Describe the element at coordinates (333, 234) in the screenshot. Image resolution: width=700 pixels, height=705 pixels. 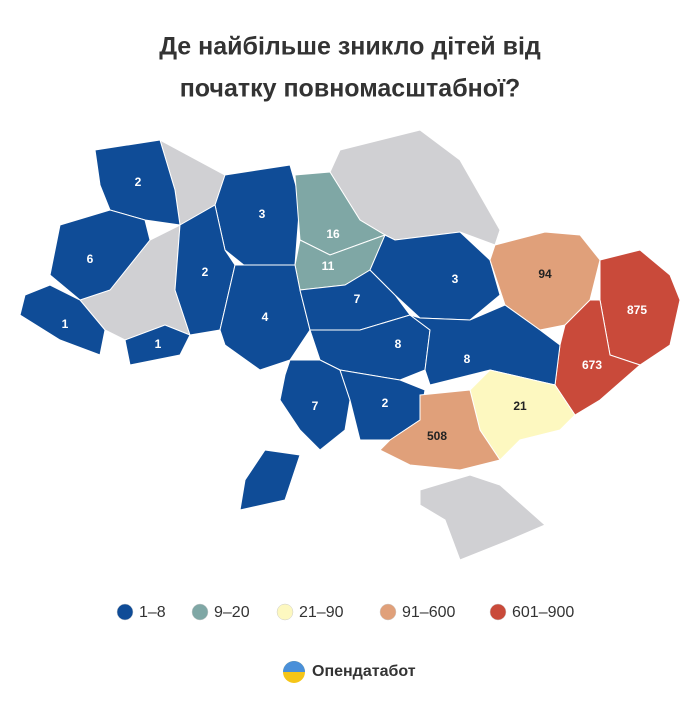
I see `region-value: 16` at that location.